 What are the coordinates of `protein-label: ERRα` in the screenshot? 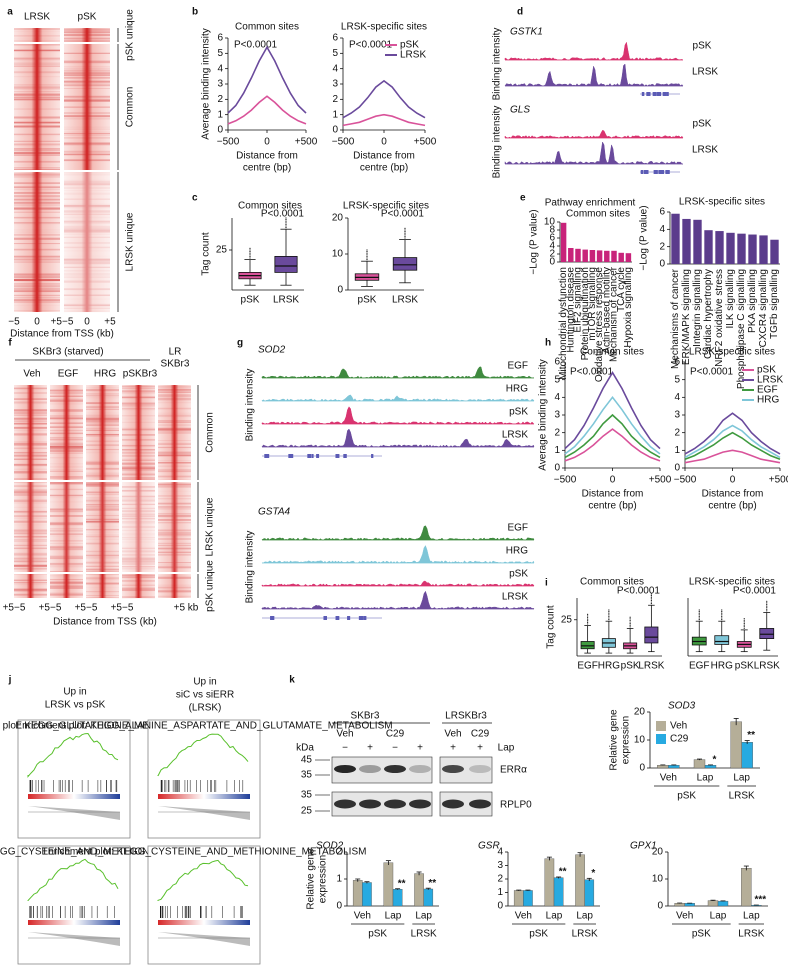 It's located at (513, 770).